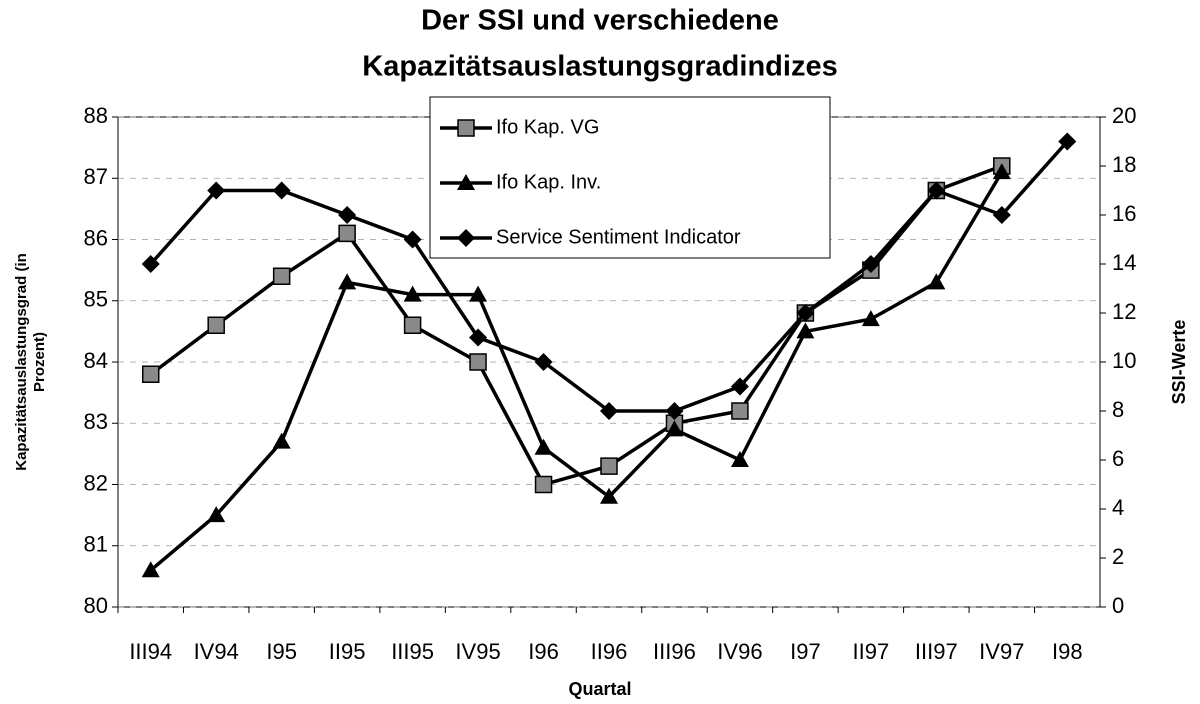  What do you see at coordinates (1001, 651) in the screenshot?
I see `x-tick-label: IV97` at bounding box center [1001, 651].